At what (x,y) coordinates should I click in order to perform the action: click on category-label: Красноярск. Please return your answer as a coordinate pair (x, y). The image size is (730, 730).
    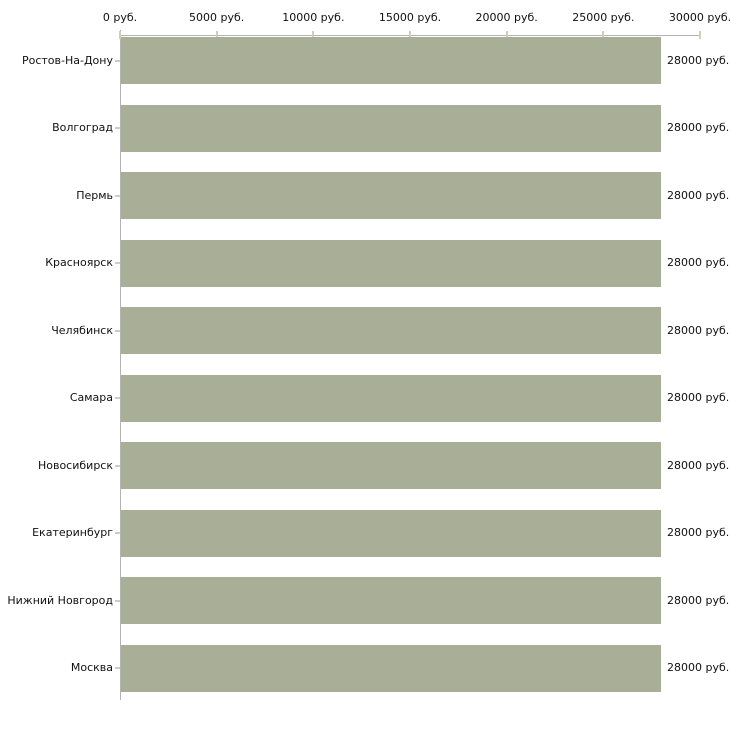
    Looking at the image, I should click on (79, 262).